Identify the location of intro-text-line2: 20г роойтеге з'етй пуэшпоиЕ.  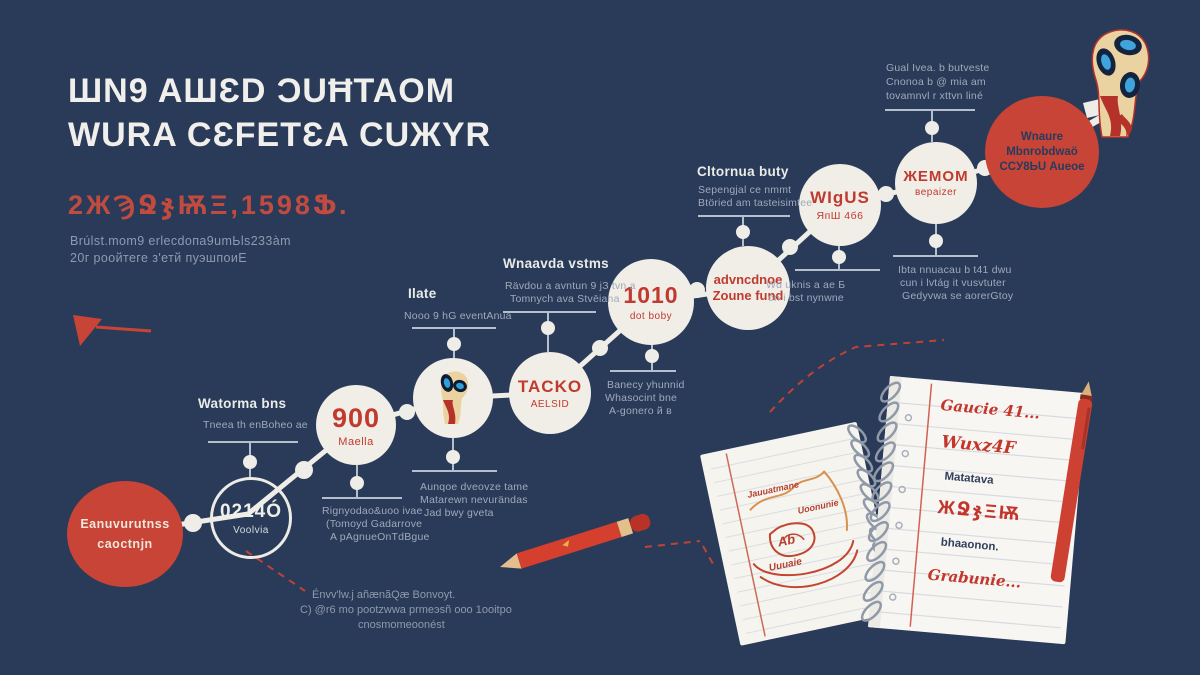
(158, 258).